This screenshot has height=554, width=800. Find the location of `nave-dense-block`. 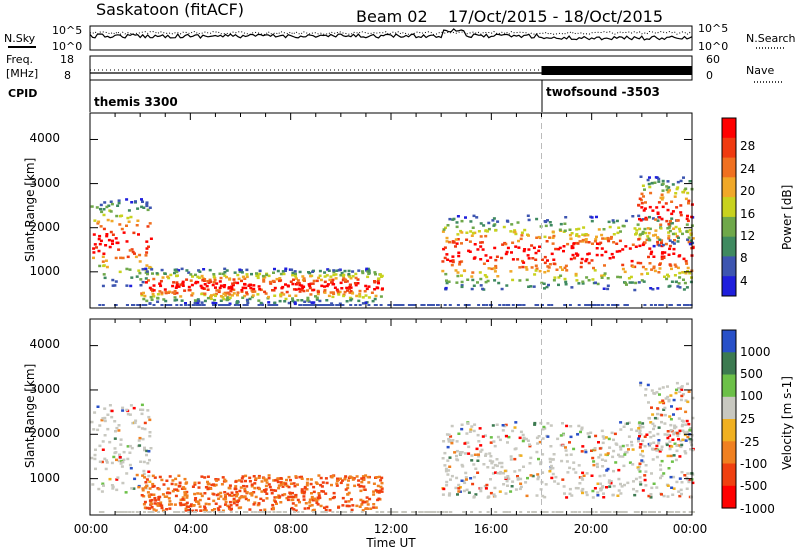

nave-dense-block is located at coordinates (616, 70).